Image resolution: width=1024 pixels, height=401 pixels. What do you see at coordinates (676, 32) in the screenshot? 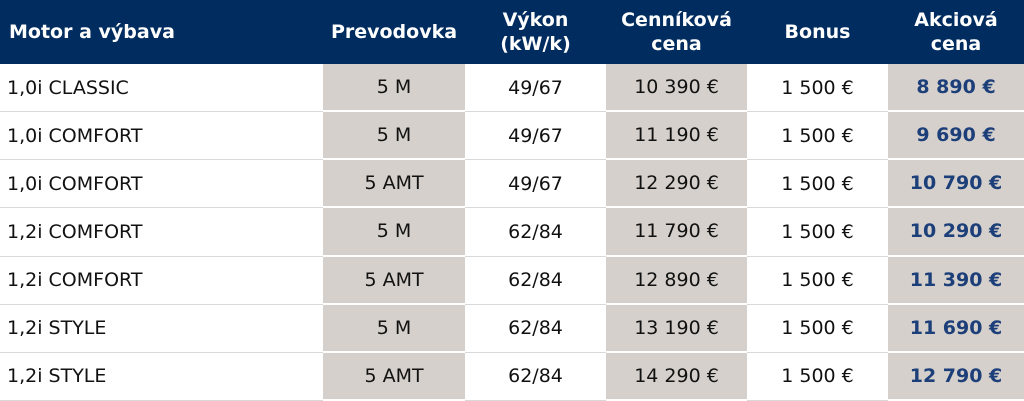
I see `header-cell: Cenníková cena` at bounding box center [676, 32].